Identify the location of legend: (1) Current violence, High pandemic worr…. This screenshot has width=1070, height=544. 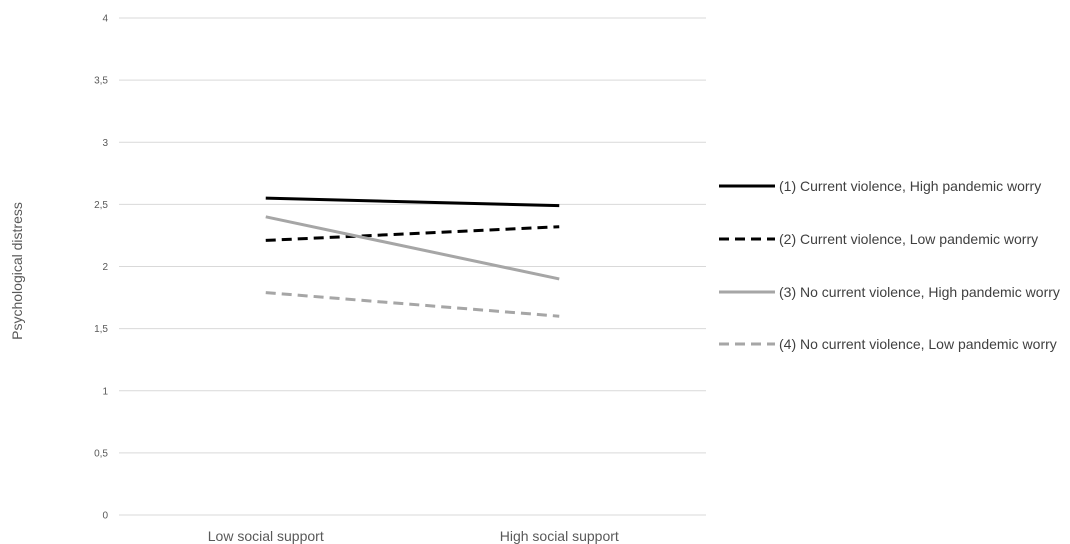
(889, 265).